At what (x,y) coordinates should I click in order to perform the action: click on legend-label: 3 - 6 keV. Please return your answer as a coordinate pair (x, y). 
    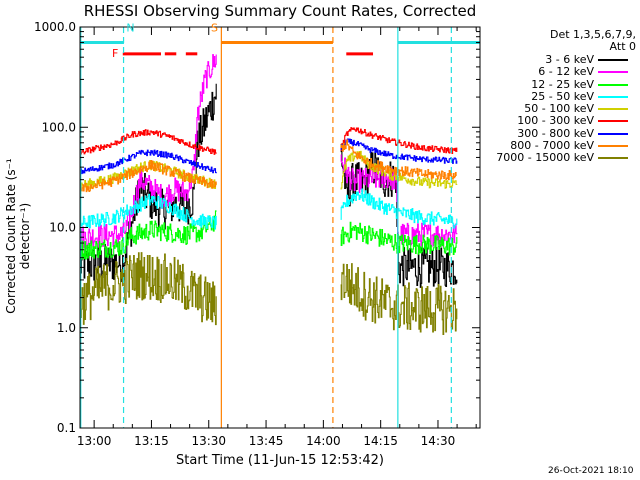
    Looking at the image, I should click on (569, 59).